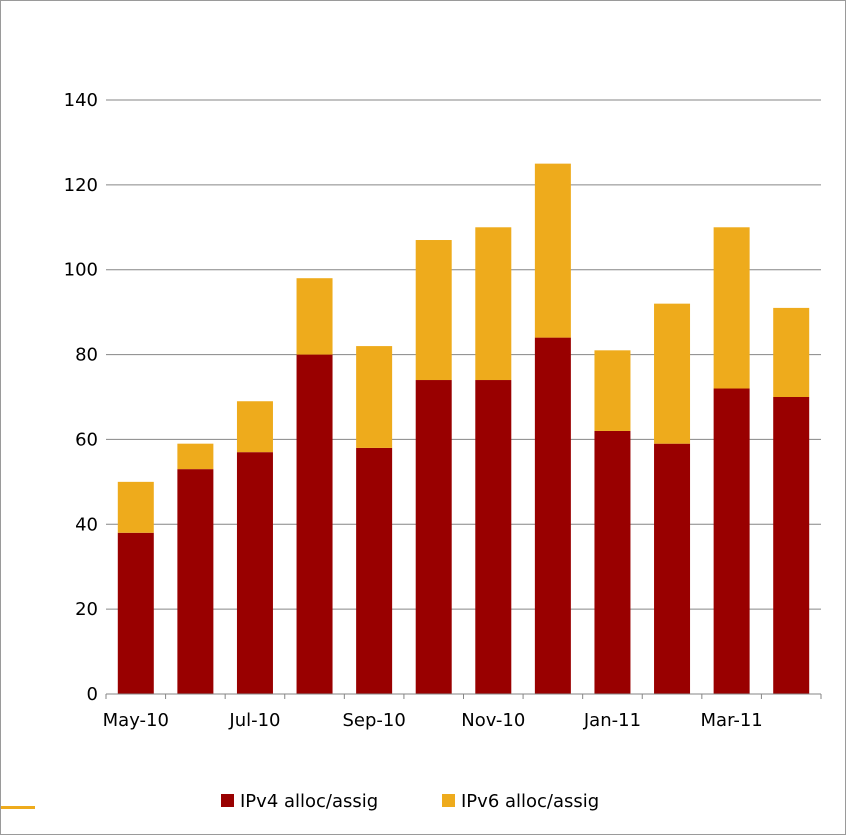 The image size is (846, 836). Describe the element at coordinates (136, 720) in the screenshot. I see `x-tick-label: May-10` at that location.